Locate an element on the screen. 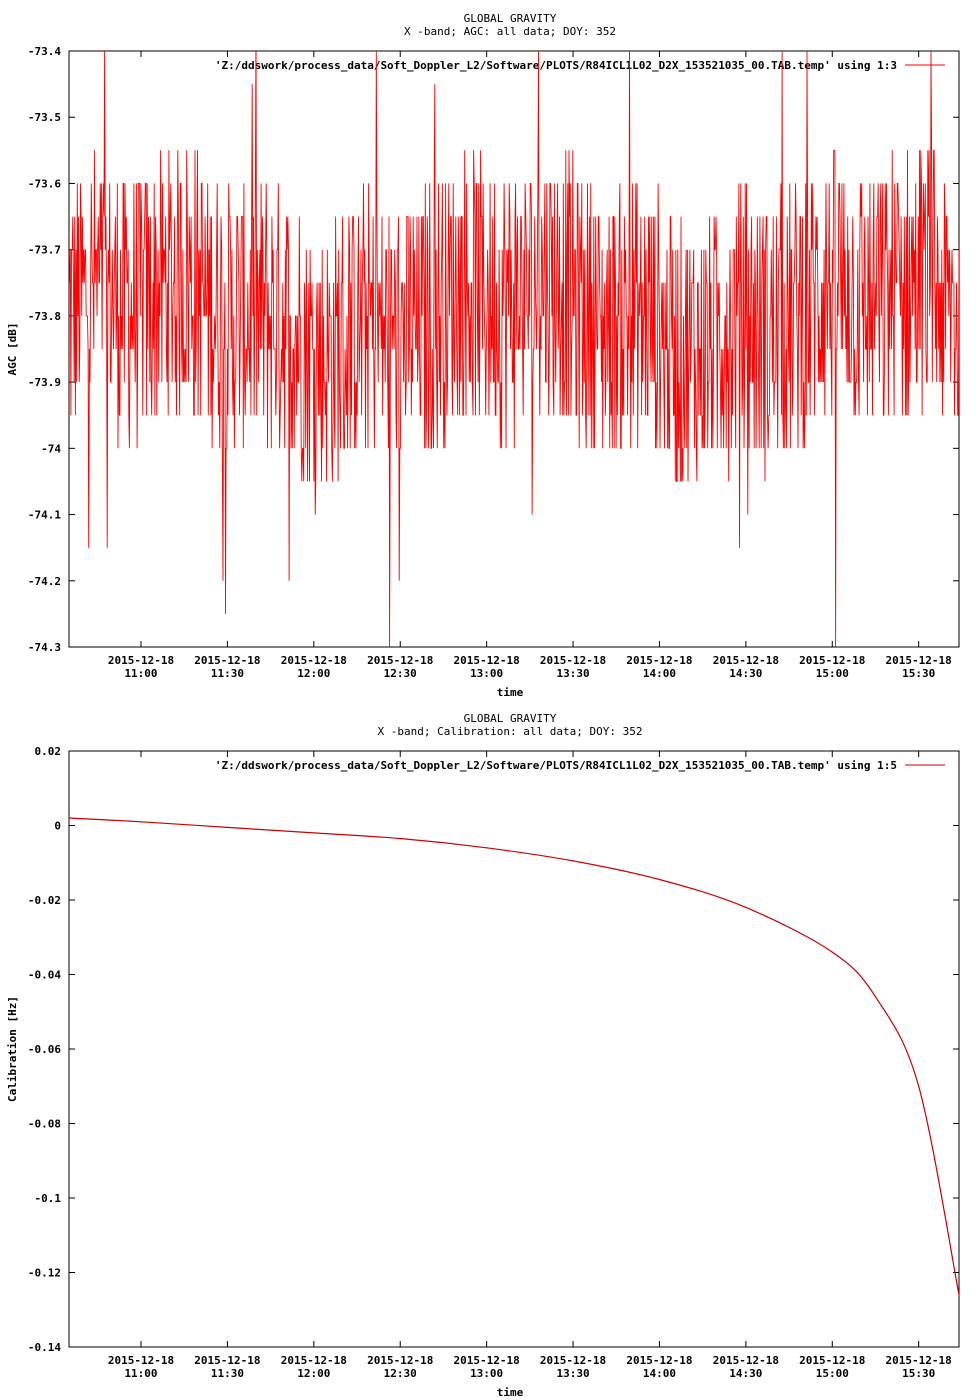  y-tick-label: -0.06 is located at coordinates (44, 1049).